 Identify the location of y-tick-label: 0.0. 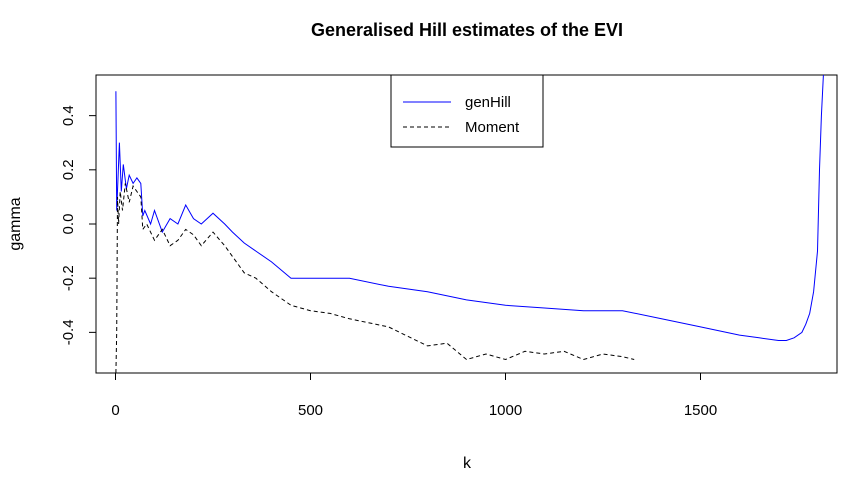
(68, 224).